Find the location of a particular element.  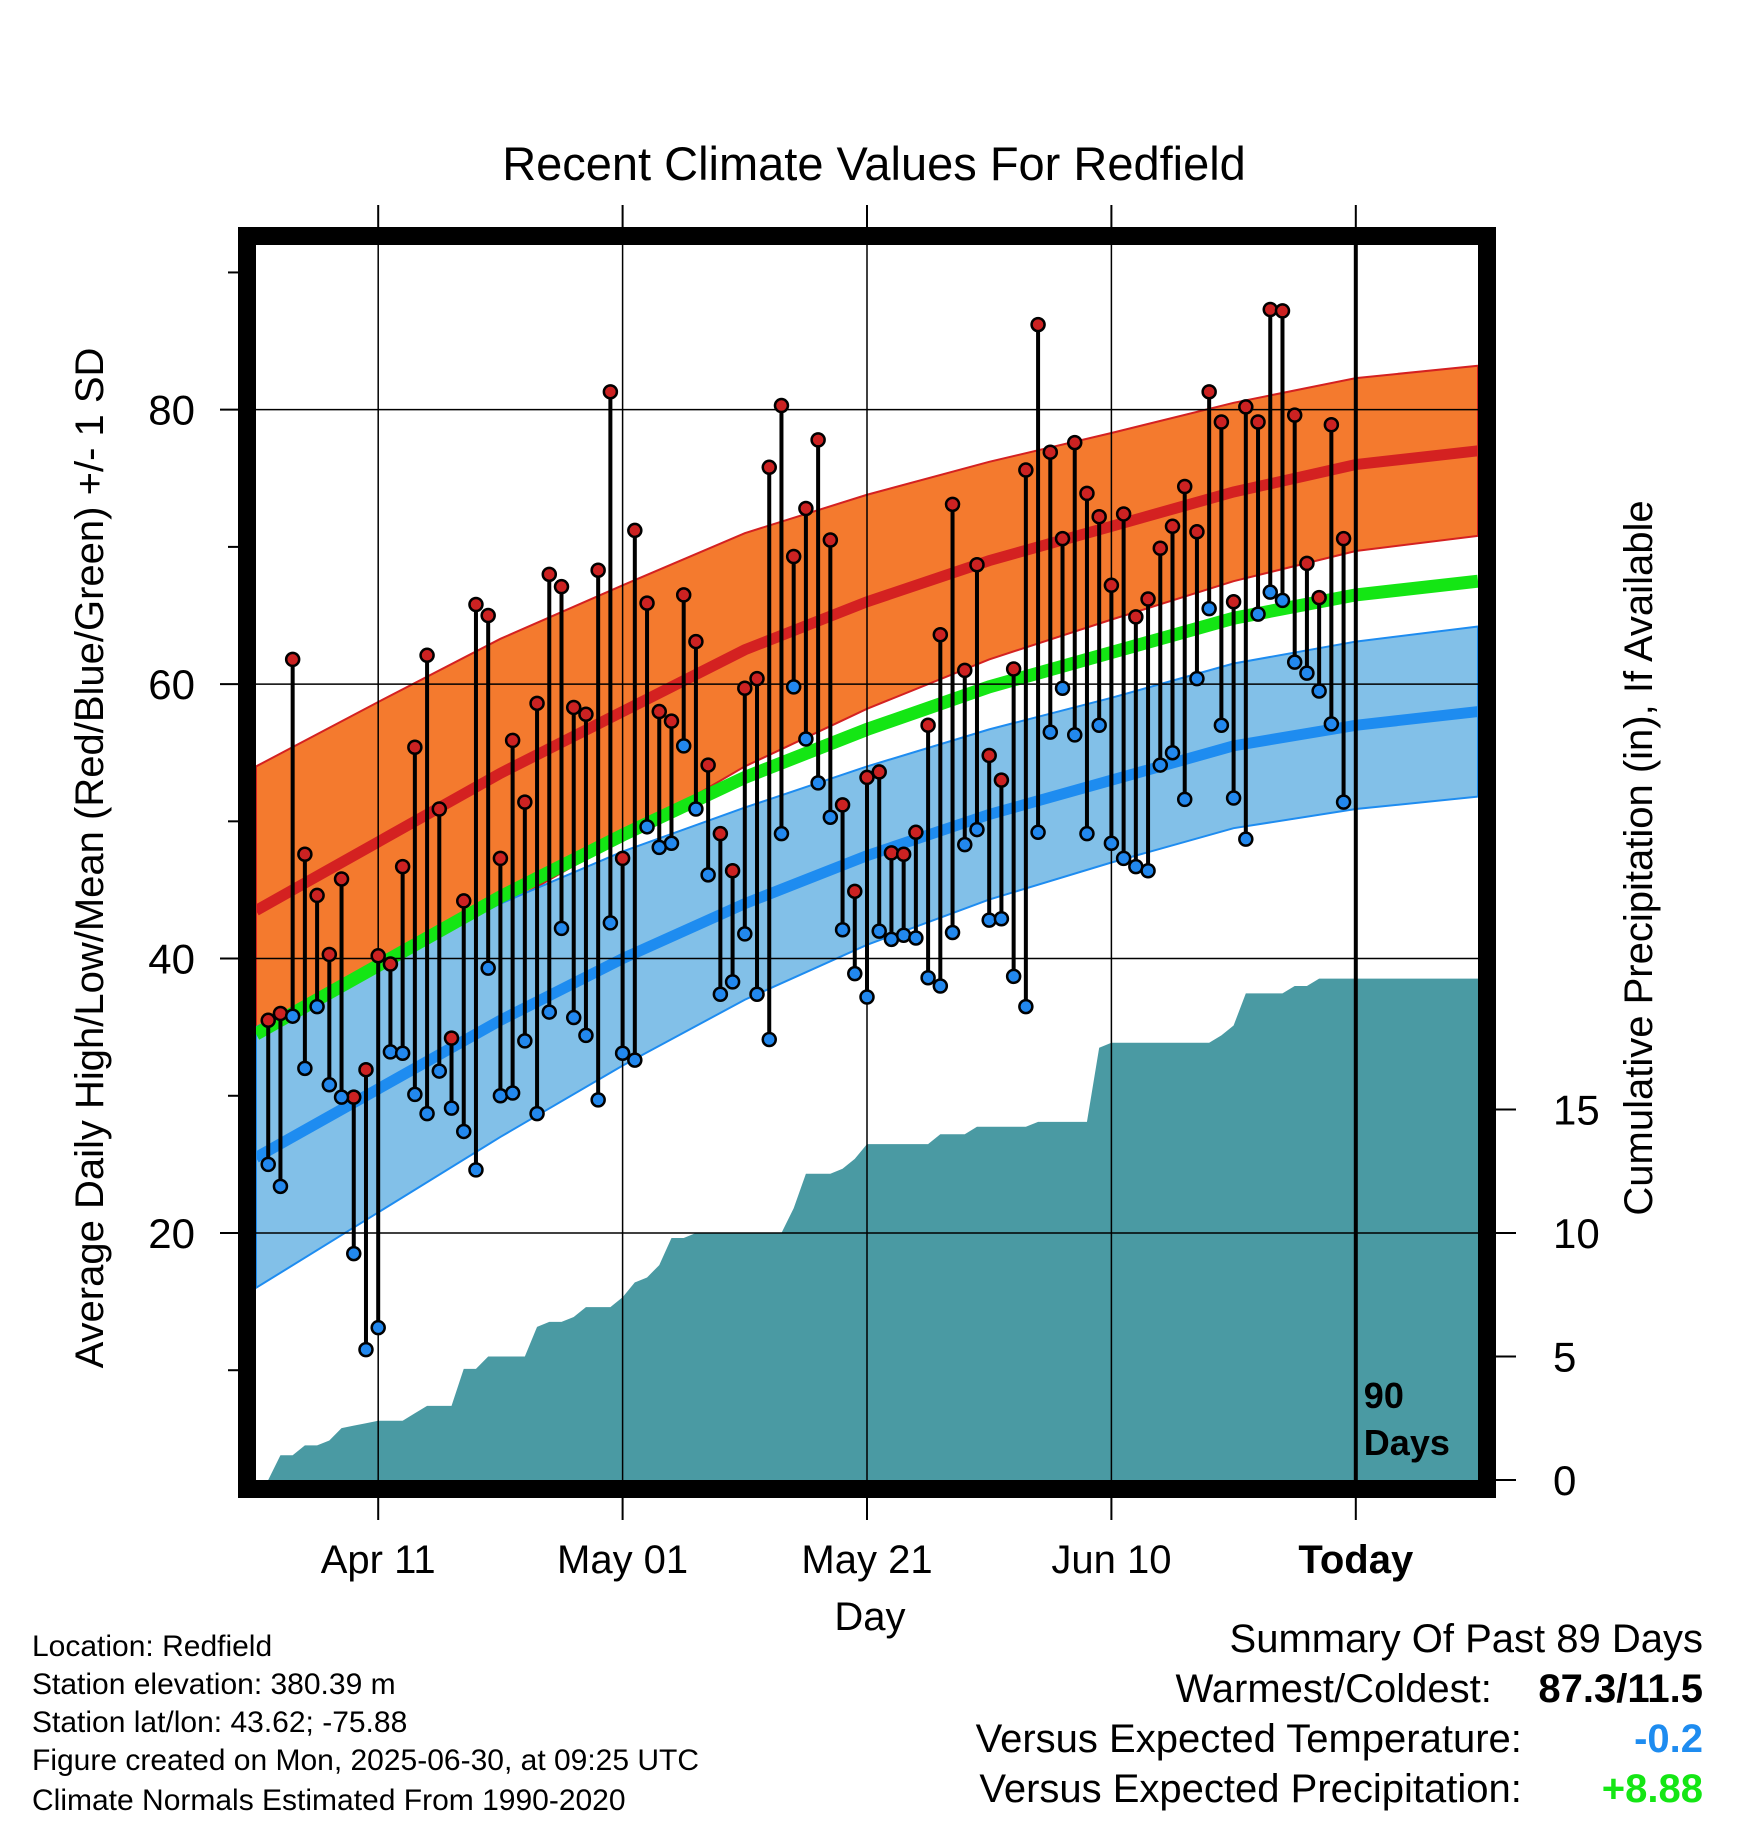

x-tick-label: Today is located at coordinates (1356, 1560).